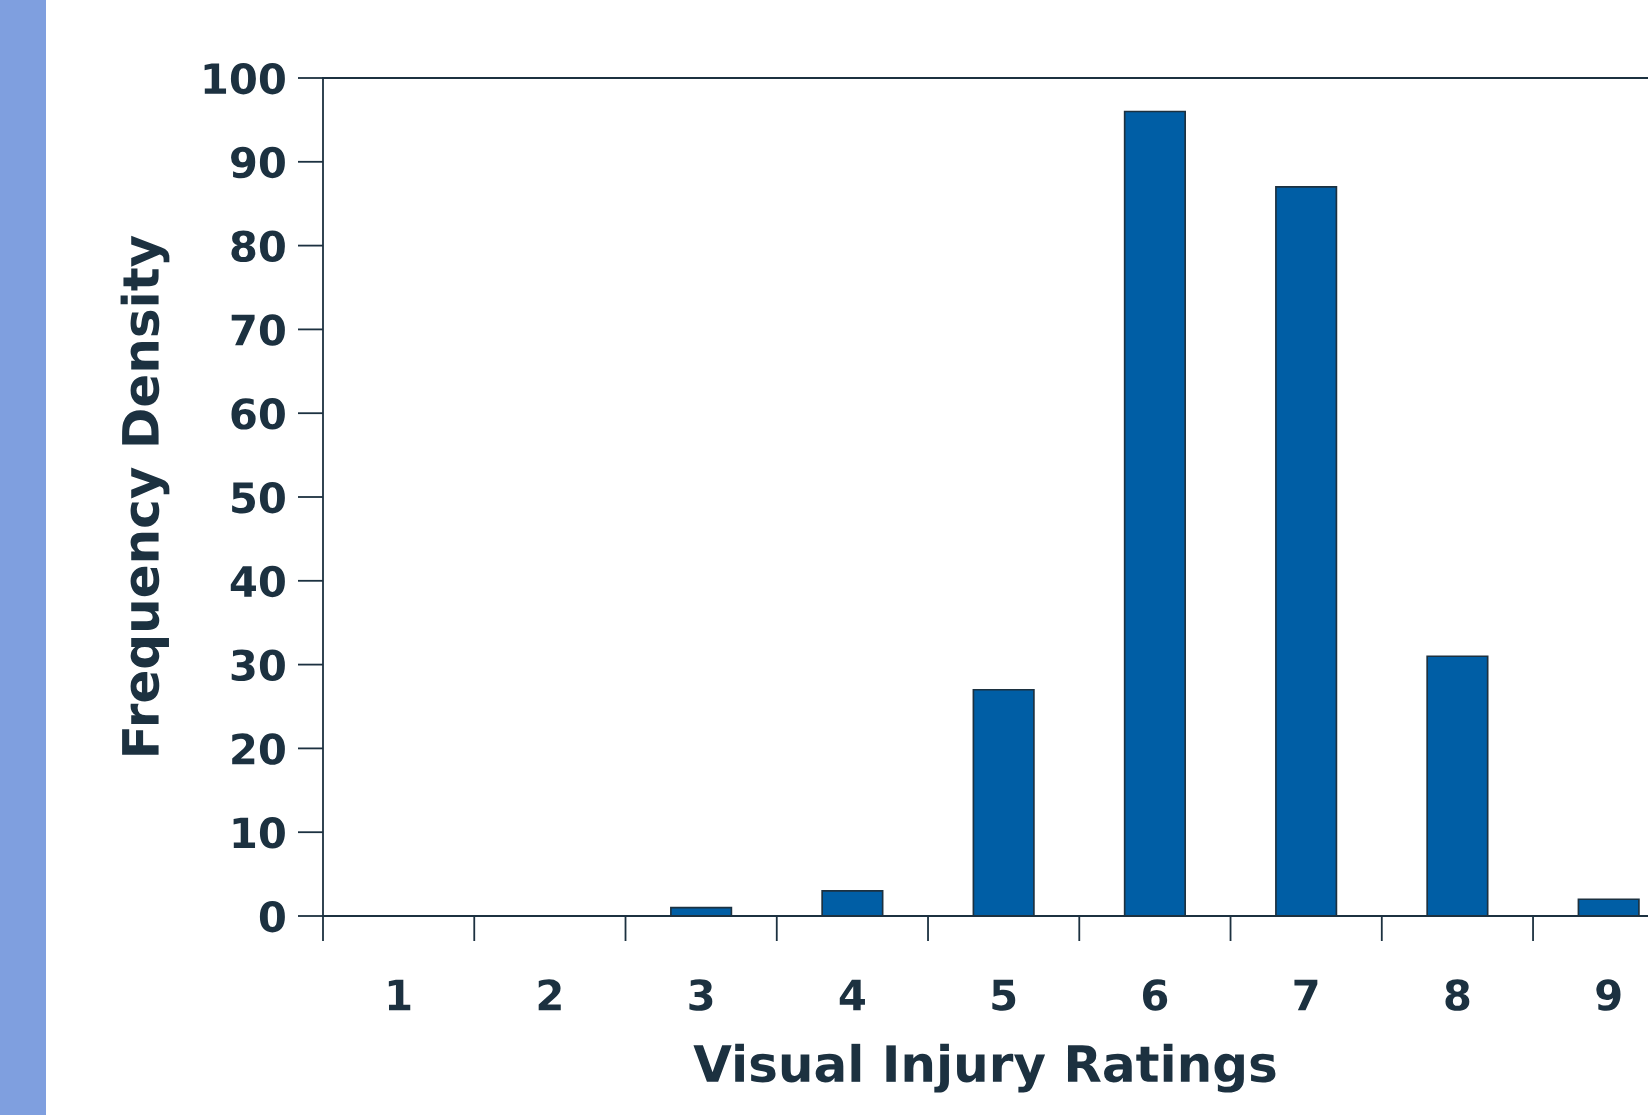 This screenshot has height=1115, width=1648. What do you see at coordinates (399, 995) in the screenshot?
I see `x-tick-label: 1` at bounding box center [399, 995].